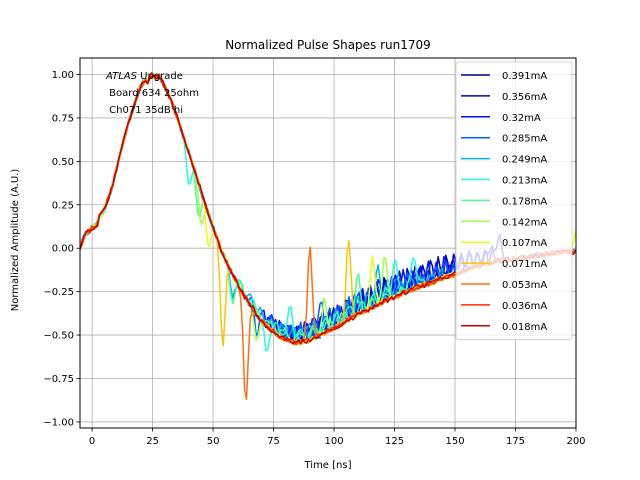 This screenshot has width=640, height=480. What do you see at coordinates (524, 285) in the screenshot?
I see `legend-label: 0.053mA` at bounding box center [524, 285].